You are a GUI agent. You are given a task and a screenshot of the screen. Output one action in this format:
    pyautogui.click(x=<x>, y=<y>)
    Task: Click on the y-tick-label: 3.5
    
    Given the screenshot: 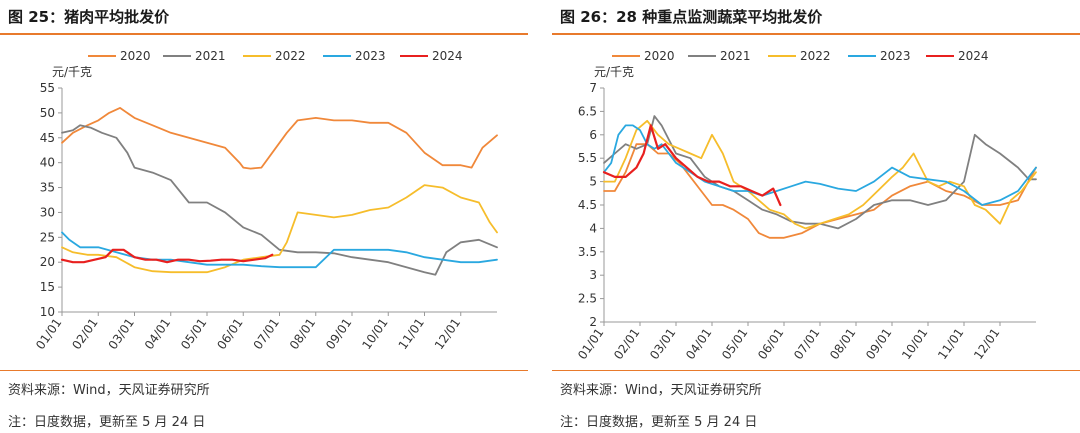 What is the action you would take?
    pyautogui.click(x=587, y=252)
    